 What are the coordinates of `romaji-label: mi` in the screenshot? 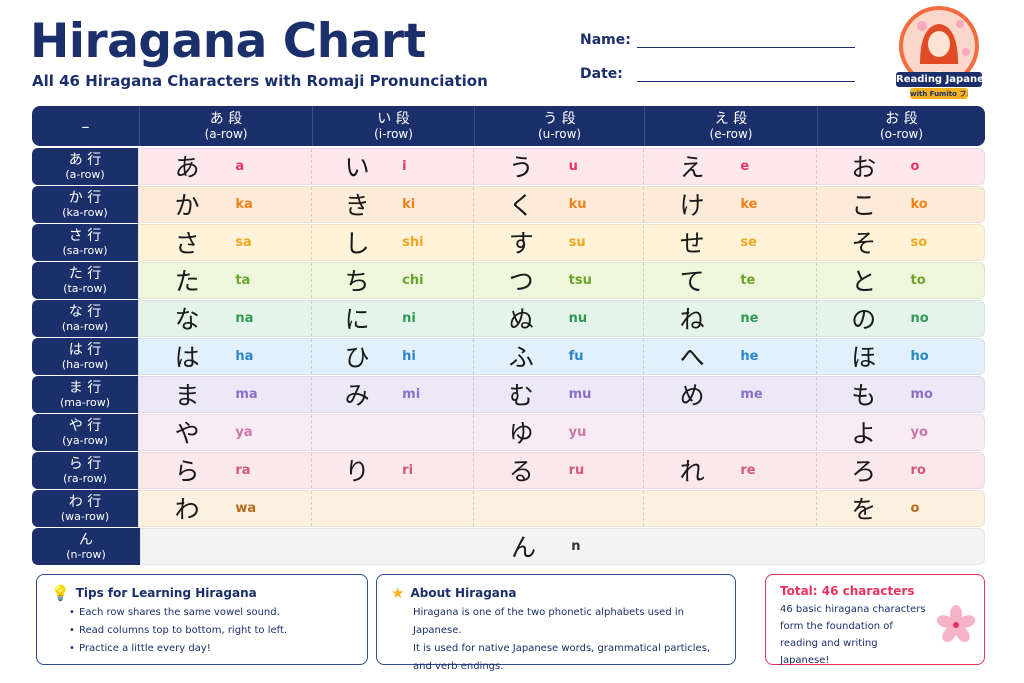 It's located at (411, 394).